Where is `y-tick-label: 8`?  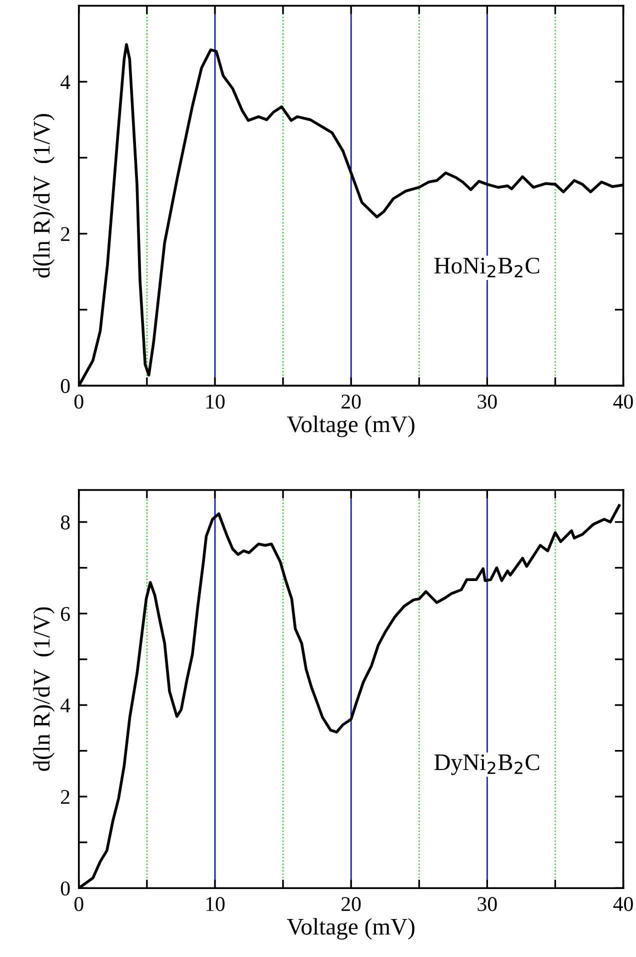
y-tick-label: 8 is located at coordinates (65, 522).